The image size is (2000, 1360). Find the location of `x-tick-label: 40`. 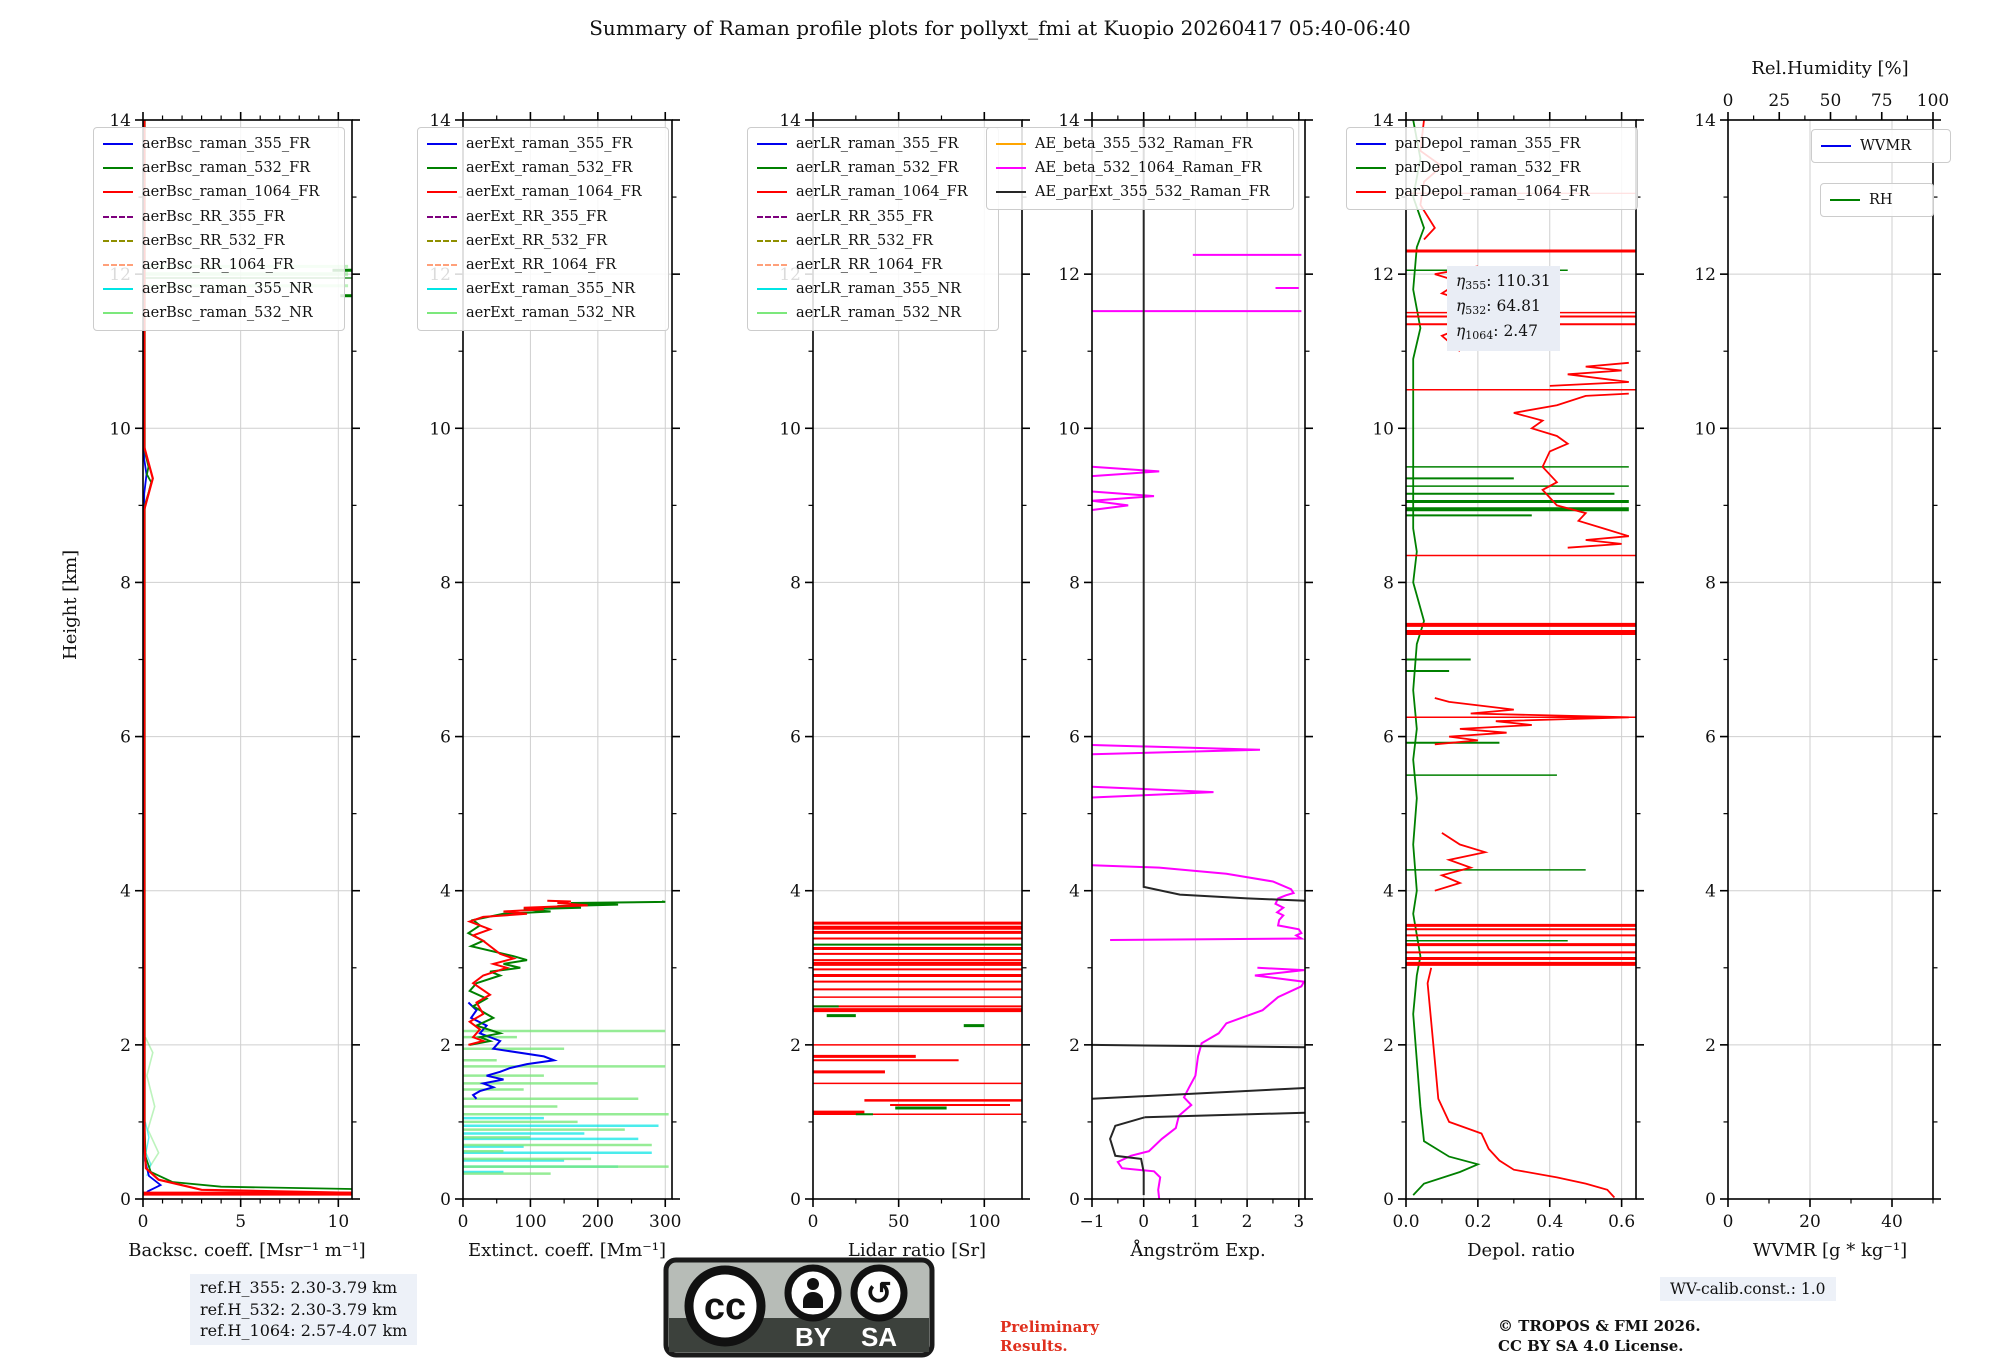

x-tick-label: 40 is located at coordinates (1892, 1222).